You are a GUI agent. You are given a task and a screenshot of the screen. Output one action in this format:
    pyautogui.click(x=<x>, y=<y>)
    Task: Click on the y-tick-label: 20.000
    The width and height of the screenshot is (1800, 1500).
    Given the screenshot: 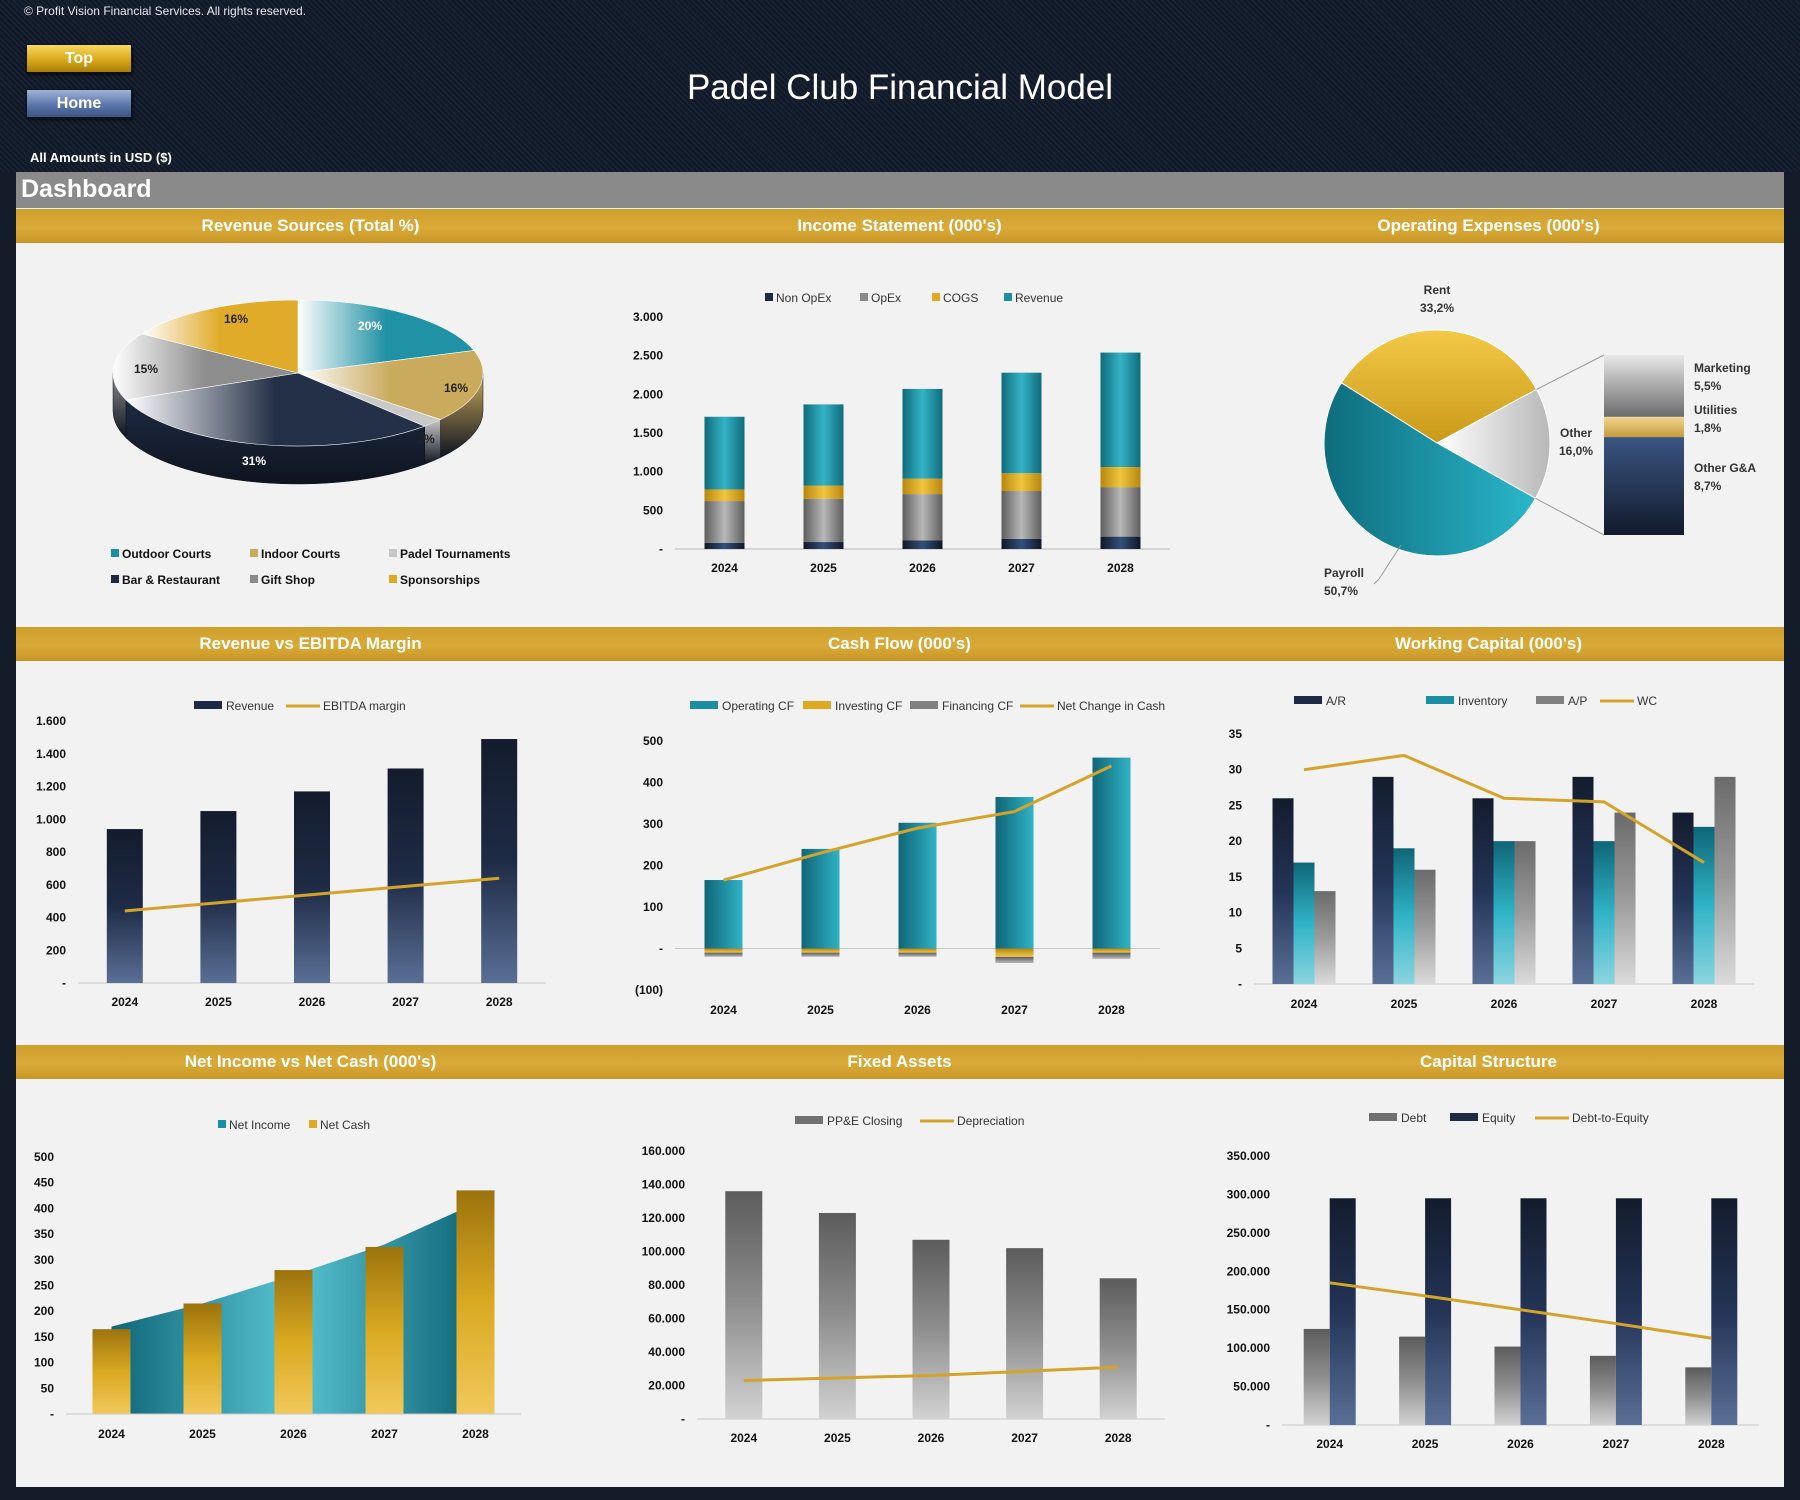 What is the action you would take?
    pyautogui.click(x=666, y=1386)
    